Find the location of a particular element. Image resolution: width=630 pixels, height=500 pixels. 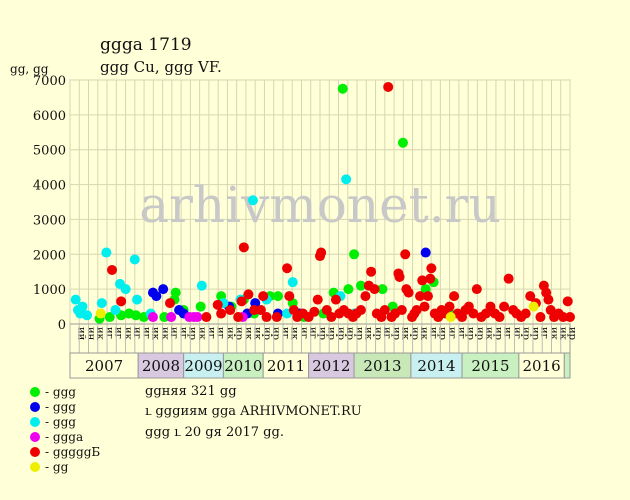

year-label: 2015 is located at coordinates (490, 366).